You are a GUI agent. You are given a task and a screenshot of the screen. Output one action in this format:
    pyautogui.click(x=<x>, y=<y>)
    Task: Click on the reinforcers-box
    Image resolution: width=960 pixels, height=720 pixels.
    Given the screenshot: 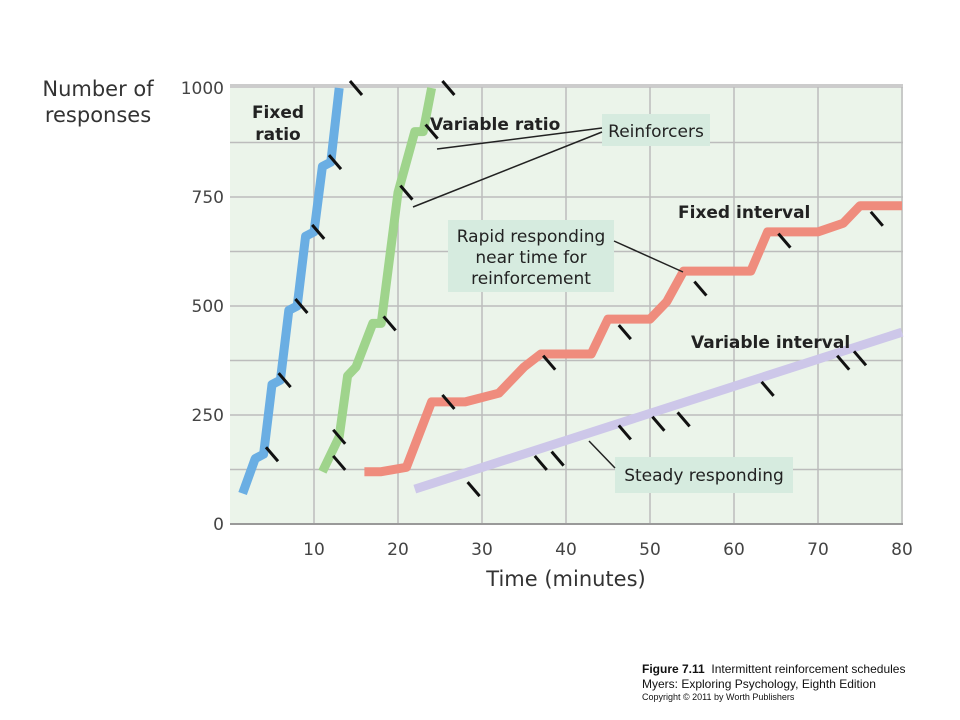 What is the action you would take?
    pyautogui.click(x=656, y=130)
    